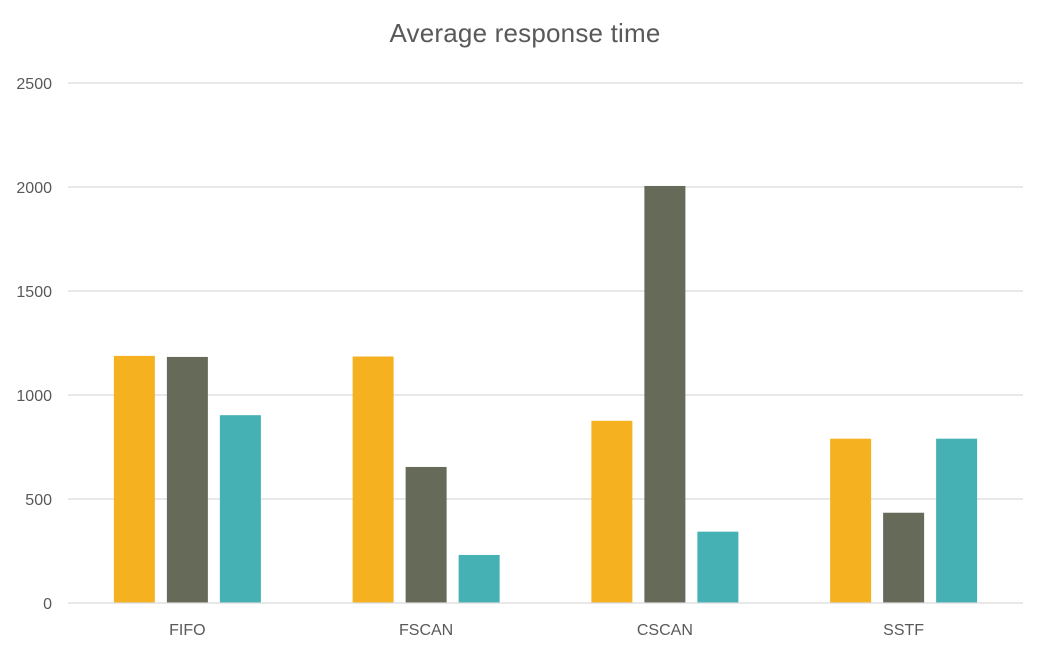  Describe the element at coordinates (665, 630) in the screenshot. I see `x-category-label: CSCAN` at that location.